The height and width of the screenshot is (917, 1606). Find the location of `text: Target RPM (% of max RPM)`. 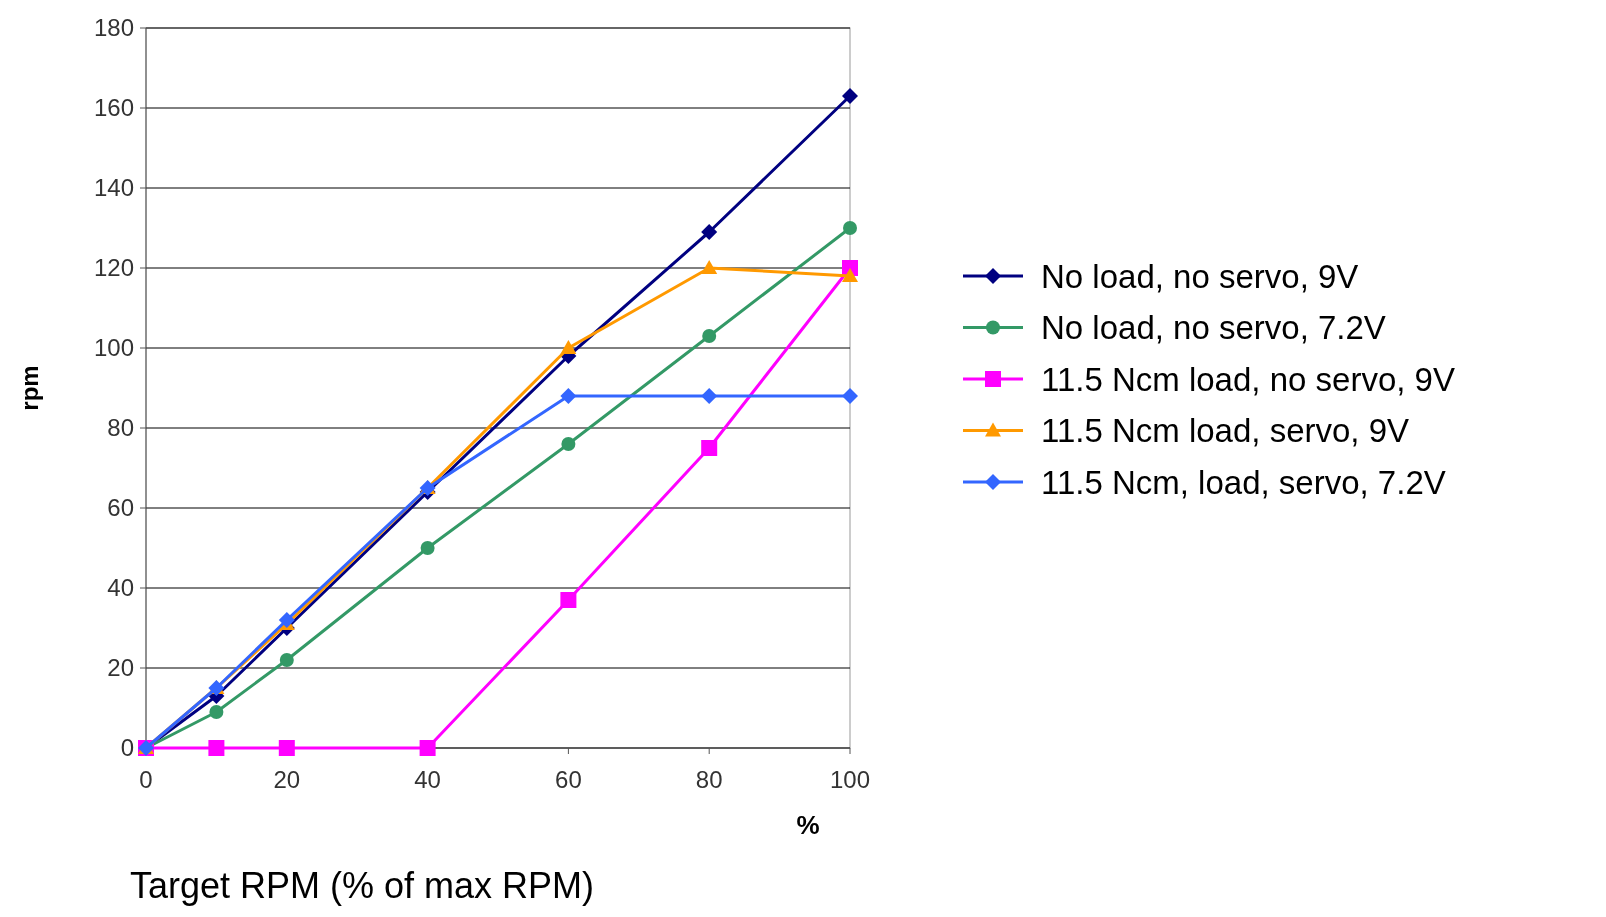

text: Target RPM (% of max RPM) is located at coordinates (362, 885).